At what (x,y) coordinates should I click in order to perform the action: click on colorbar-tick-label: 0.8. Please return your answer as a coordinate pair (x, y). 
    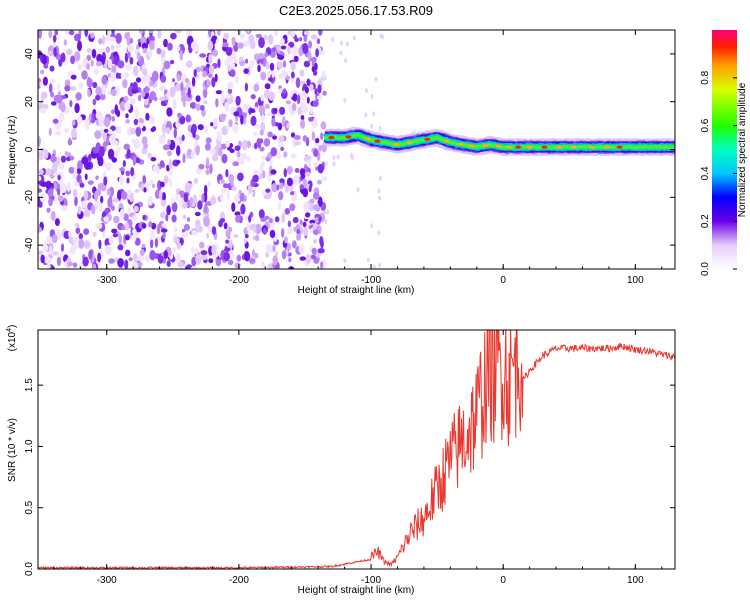
    Looking at the image, I should click on (705, 77).